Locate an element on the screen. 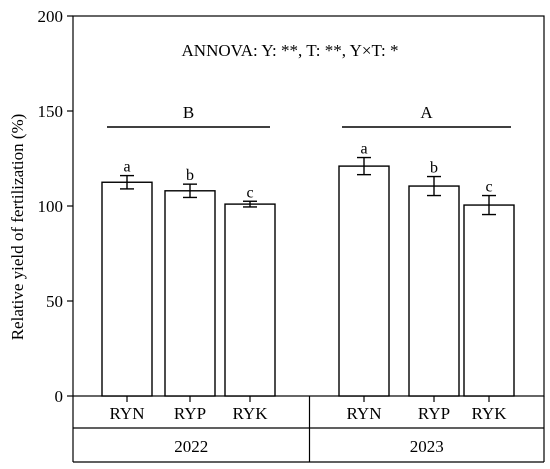 Image resolution: width=550 pixels, height=469 pixels. y-axis-label: Relative yield of fertilization (%) is located at coordinates (17, 227).